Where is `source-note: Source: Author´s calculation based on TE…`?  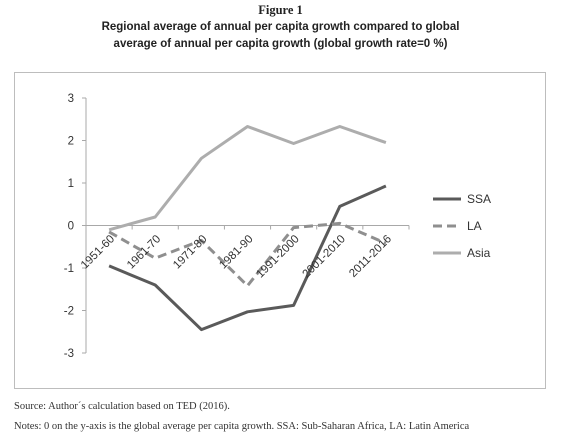
source-note: Source: Author´s calculation based on TE… is located at coordinates (122, 406).